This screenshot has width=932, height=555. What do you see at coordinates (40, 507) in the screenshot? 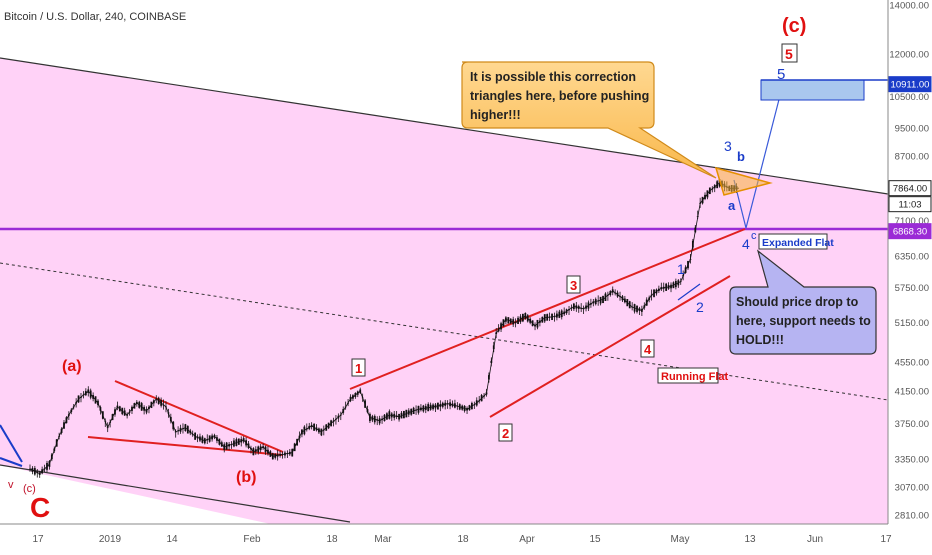
I see `wave-label-c-big: C` at bounding box center [40, 507].